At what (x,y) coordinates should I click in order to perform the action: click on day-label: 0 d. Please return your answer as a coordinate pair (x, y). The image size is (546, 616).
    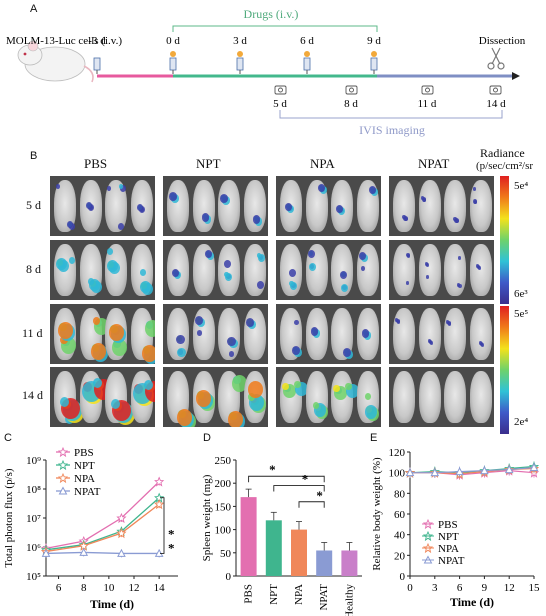
    Looking at the image, I should click on (173, 41).